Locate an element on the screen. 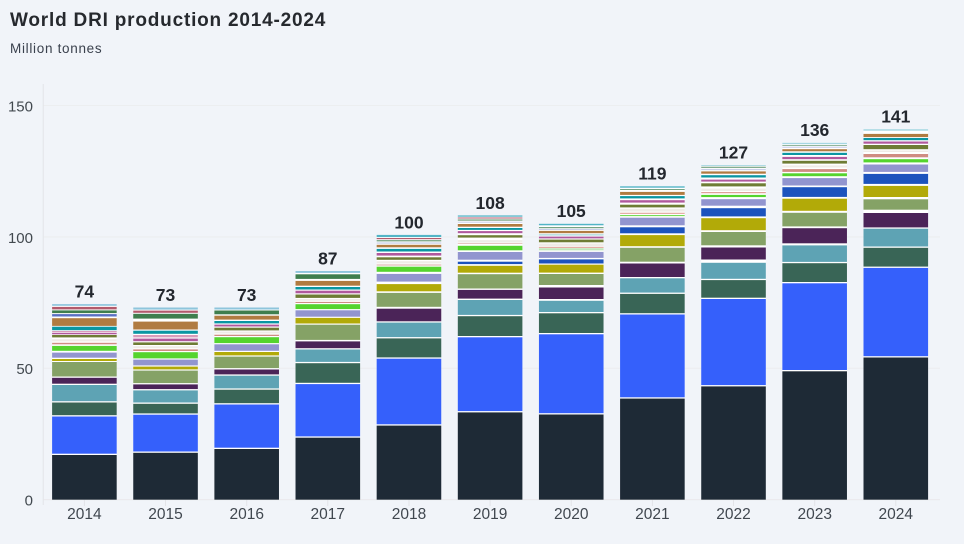 The image size is (964, 544). svg-text: 2015 is located at coordinates (165, 514).